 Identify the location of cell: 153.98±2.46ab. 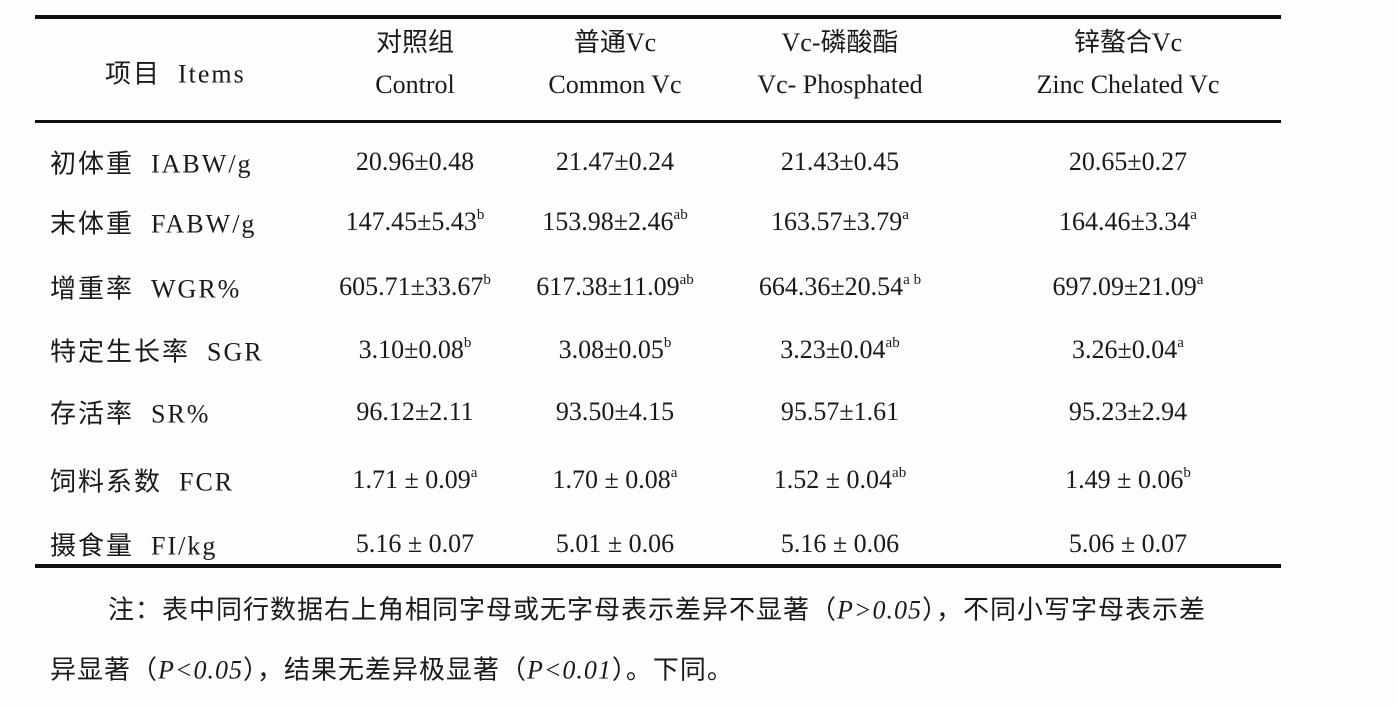
(614, 222).